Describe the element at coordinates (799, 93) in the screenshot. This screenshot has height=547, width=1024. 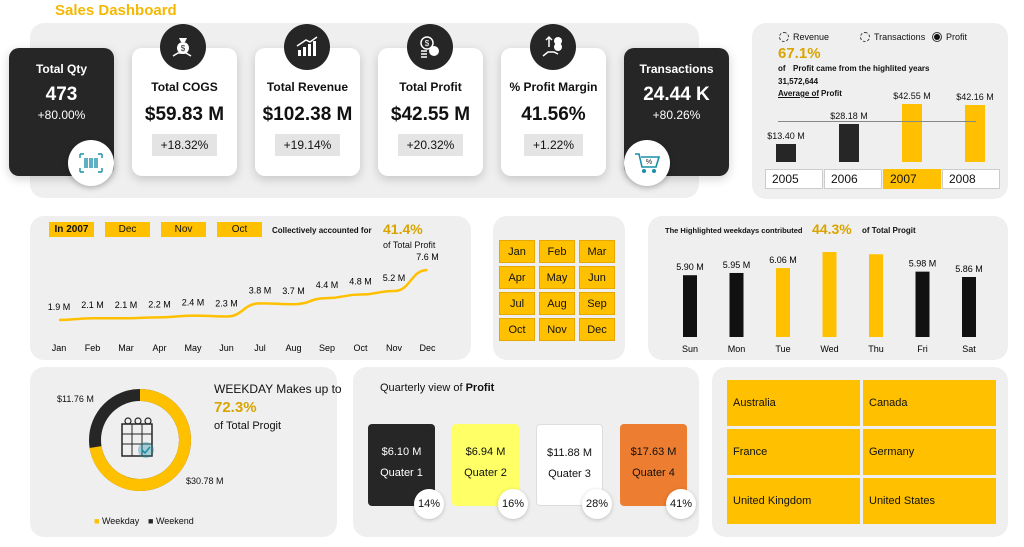
I see `average-label: Average of` at that location.